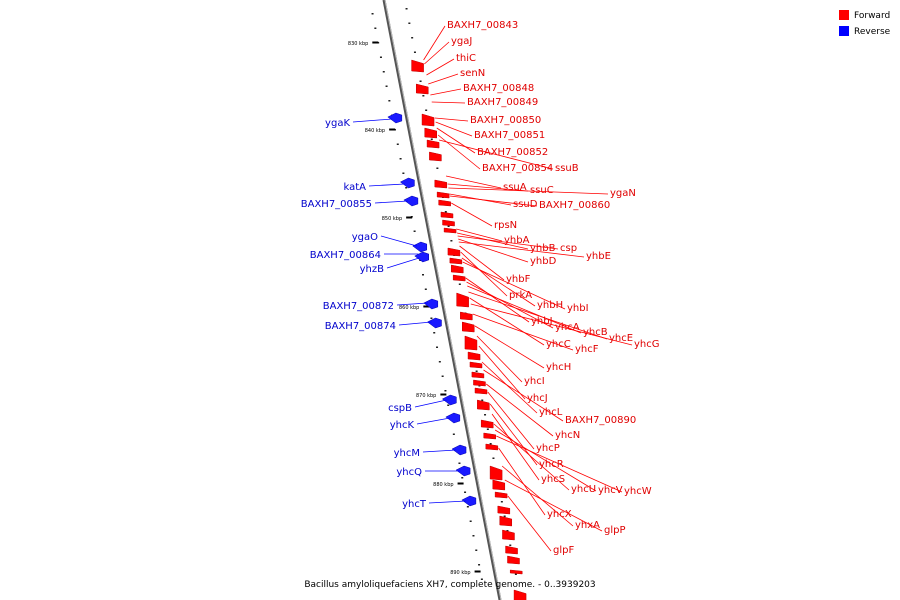  Describe the element at coordinates (548, 448) in the screenshot. I see `forward-gene-label: yhcP` at that location.